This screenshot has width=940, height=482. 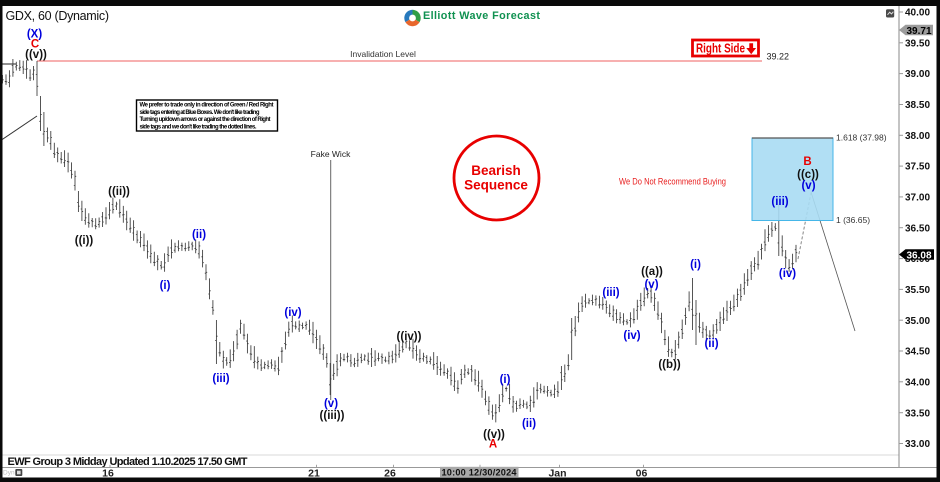 What do you see at coordinates (917, 198) in the screenshot?
I see `svg-text: 37.00` at bounding box center [917, 198].